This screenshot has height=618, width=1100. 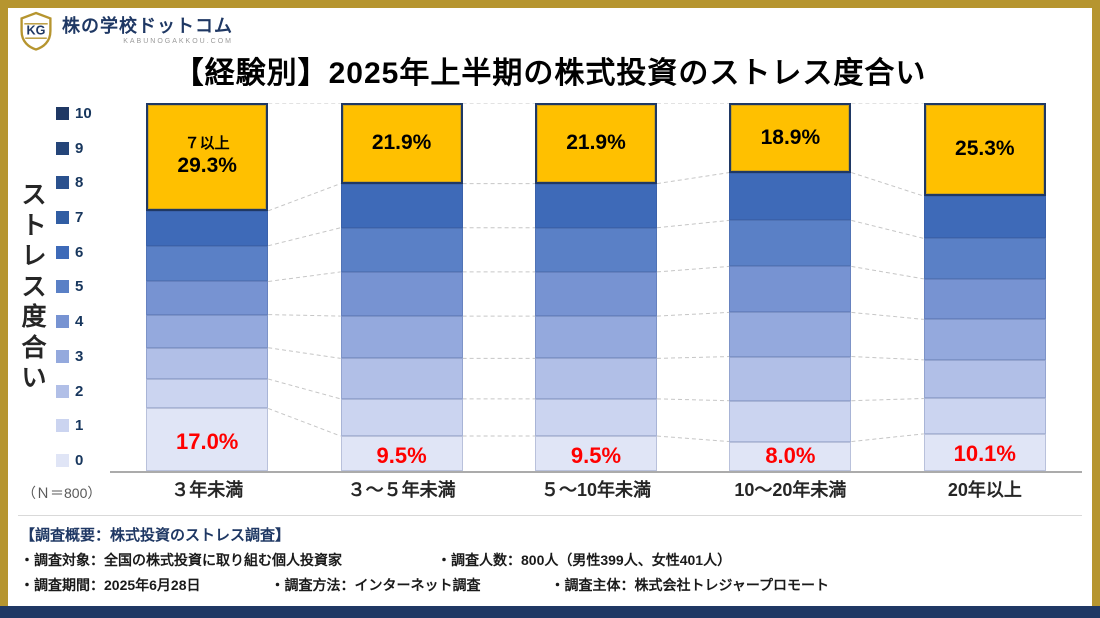 I want to click on y-axis-label-char: レ, so click(x=34, y=256).